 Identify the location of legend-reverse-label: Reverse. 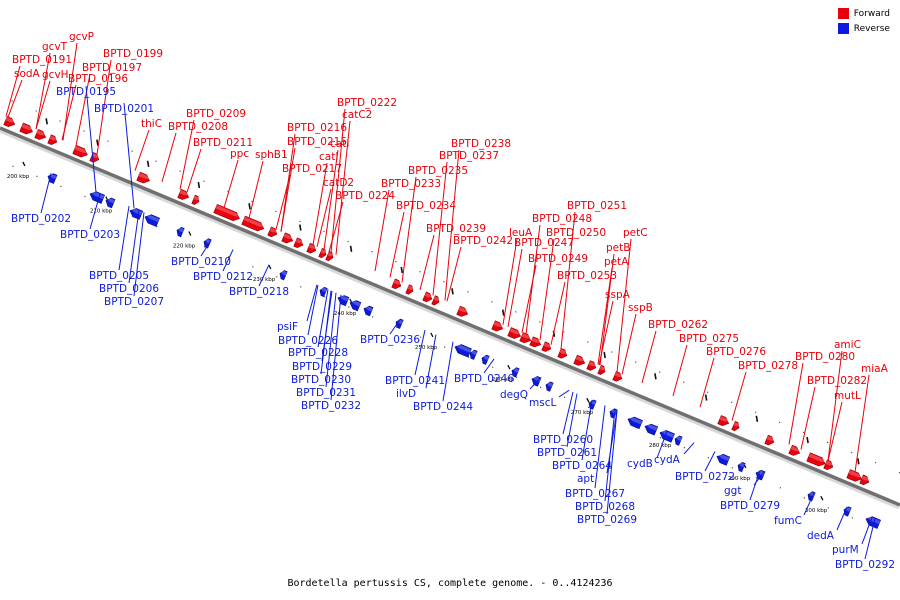
(871, 28).